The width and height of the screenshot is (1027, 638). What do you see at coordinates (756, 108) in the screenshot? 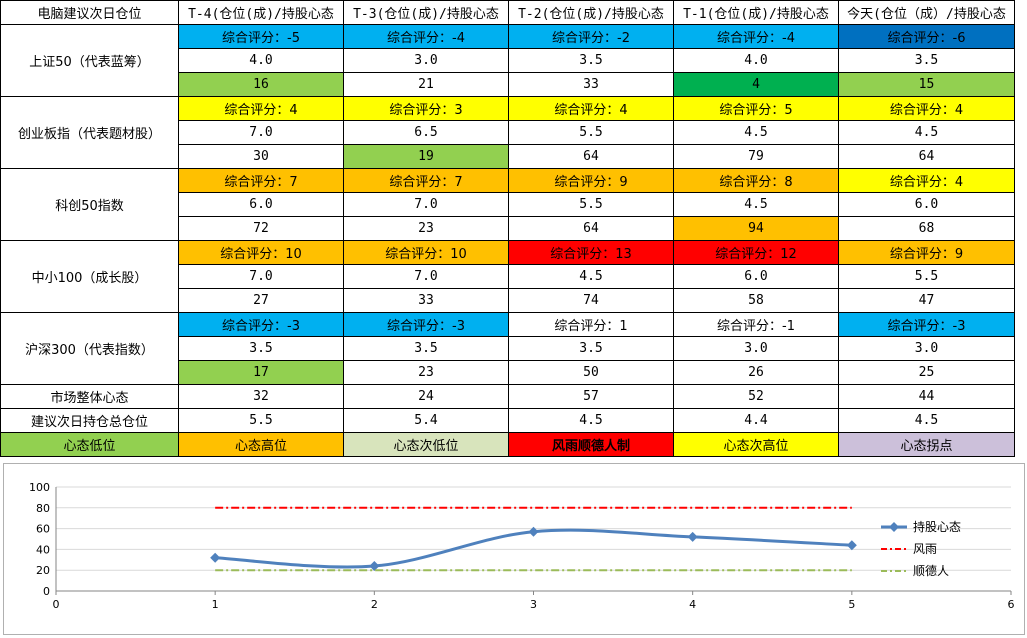
I see `index-score-cell: 综合评分：5` at bounding box center [756, 108].